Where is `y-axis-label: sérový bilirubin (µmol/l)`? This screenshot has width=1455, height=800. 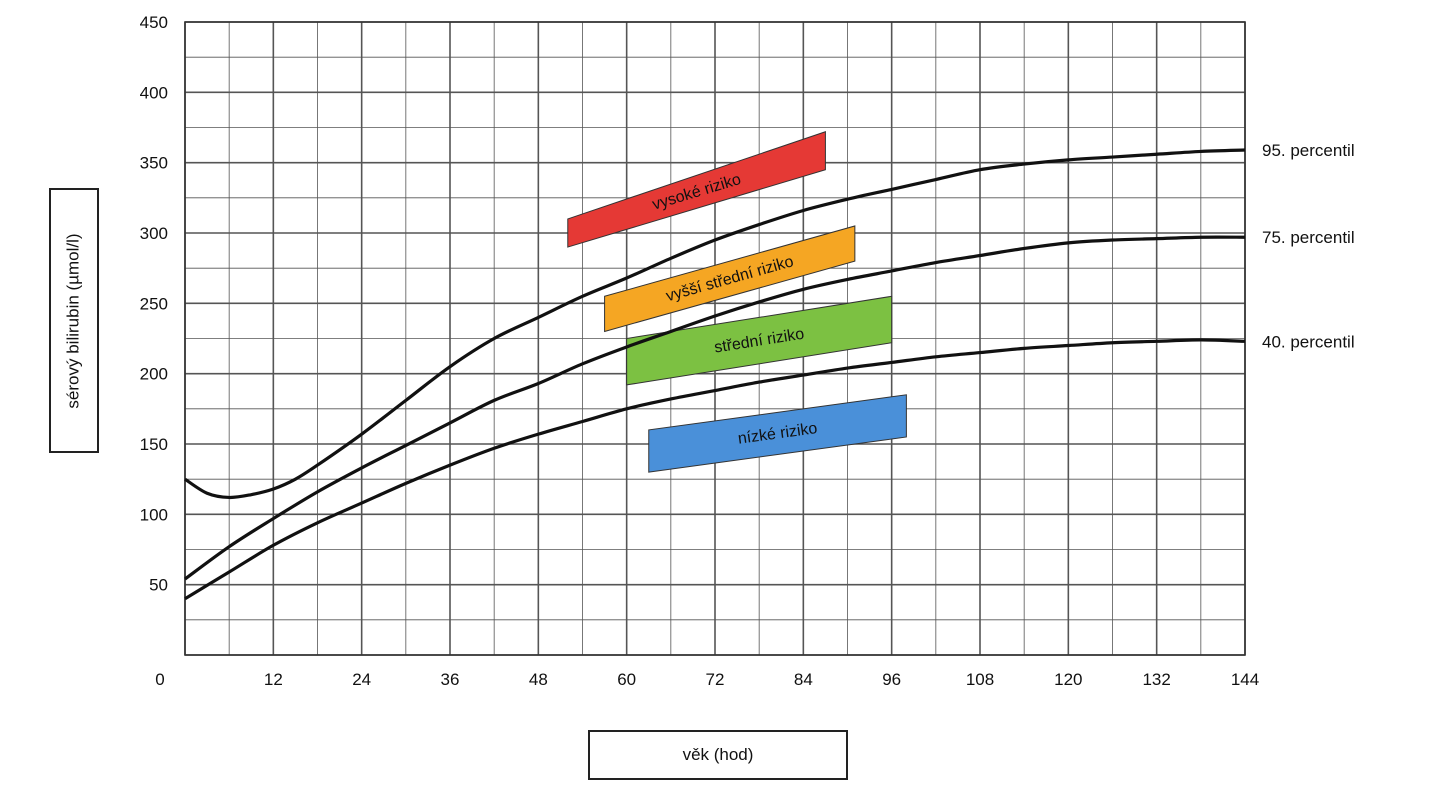 y-axis-label: sérový bilirubin (µmol/l) is located at coordinates (73, 320).